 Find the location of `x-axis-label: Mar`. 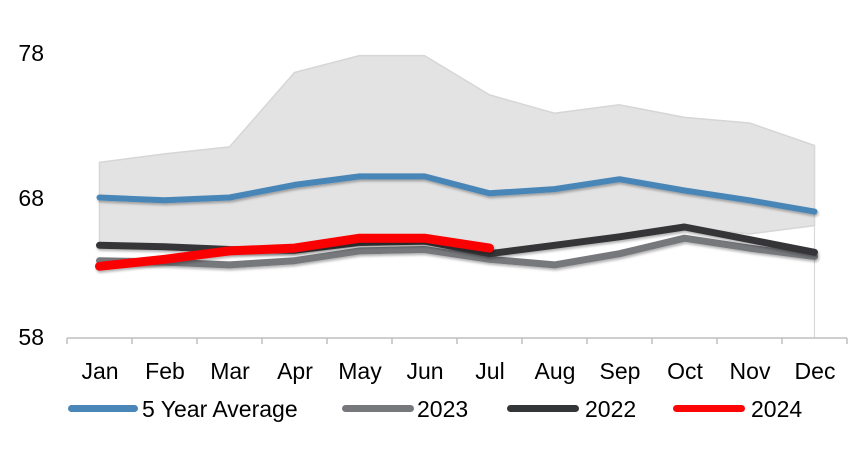

x-axis-label: Mar is located at coordinates (230, 371).